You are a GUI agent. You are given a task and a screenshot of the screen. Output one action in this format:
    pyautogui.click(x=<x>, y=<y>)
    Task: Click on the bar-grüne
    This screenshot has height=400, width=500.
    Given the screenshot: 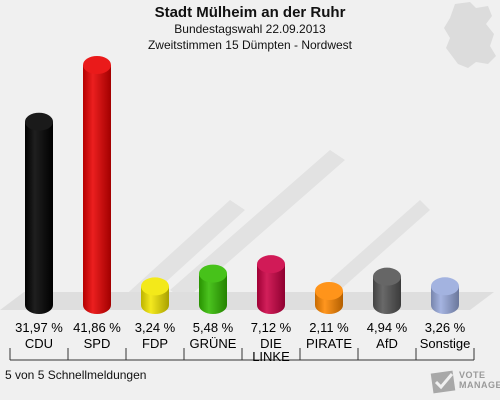 What is the action you would take?
    pyautogui.click(x=213, y=289)
    